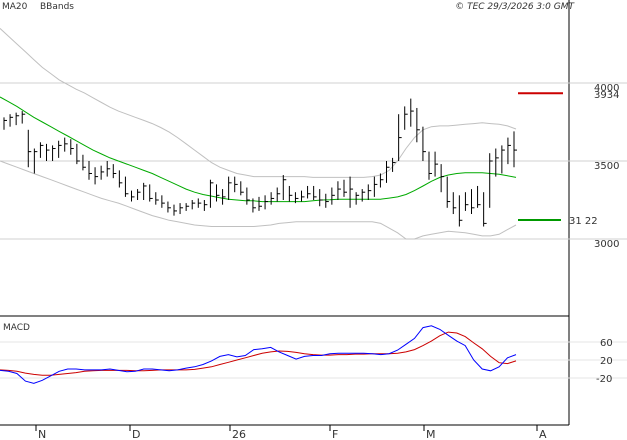 The width and height of the screenshot is (627, 440). I want to click on ma20-legend: MA20, so click(15, 7).